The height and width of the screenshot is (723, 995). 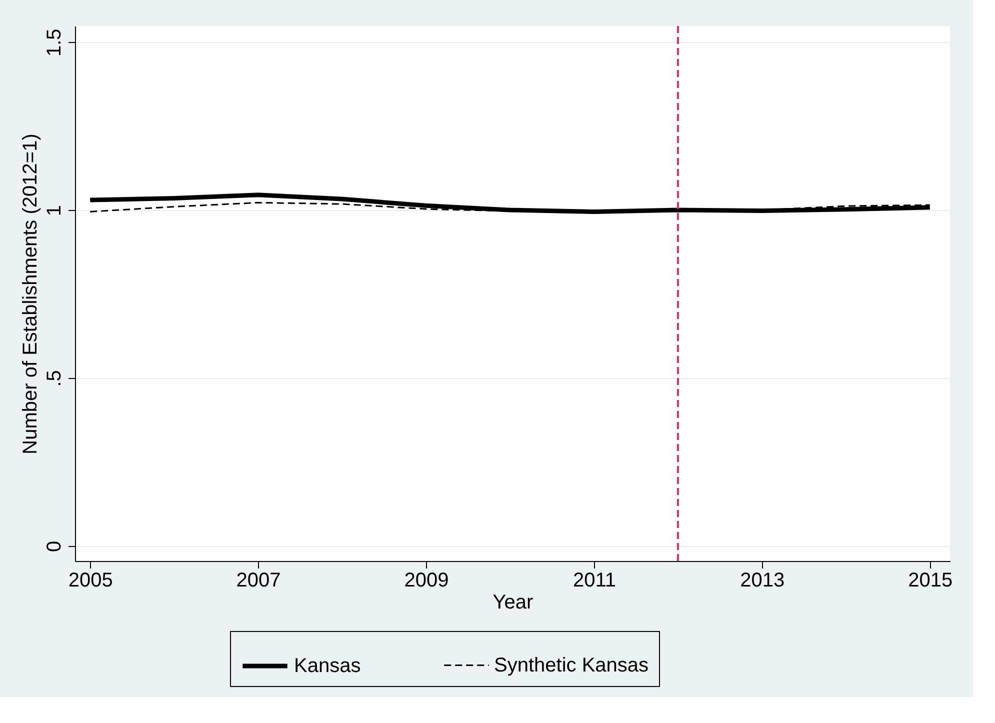 I want to click on x-tick-label: 2005, so click(x=90, y=581).